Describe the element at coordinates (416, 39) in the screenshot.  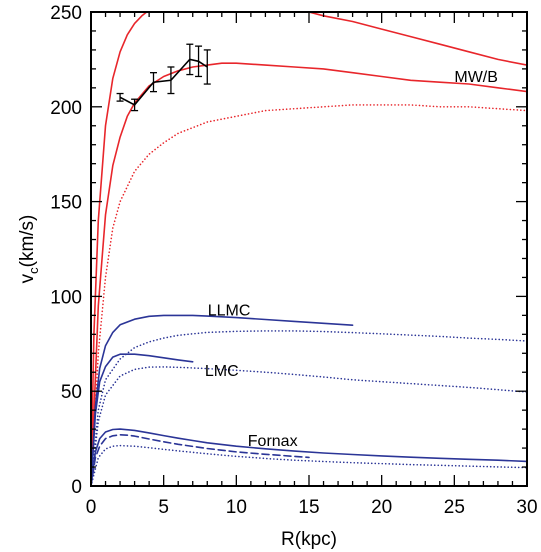
I see `curve-mw-upper-tail` at that location.